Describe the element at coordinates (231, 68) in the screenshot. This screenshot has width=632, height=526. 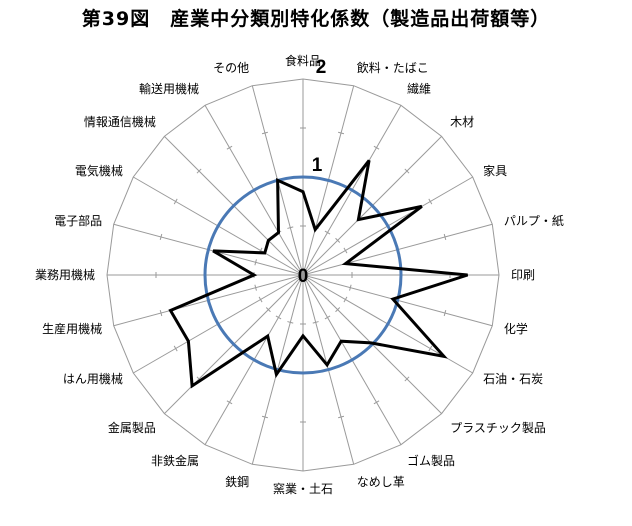
I see `category-label: その他` at that location.